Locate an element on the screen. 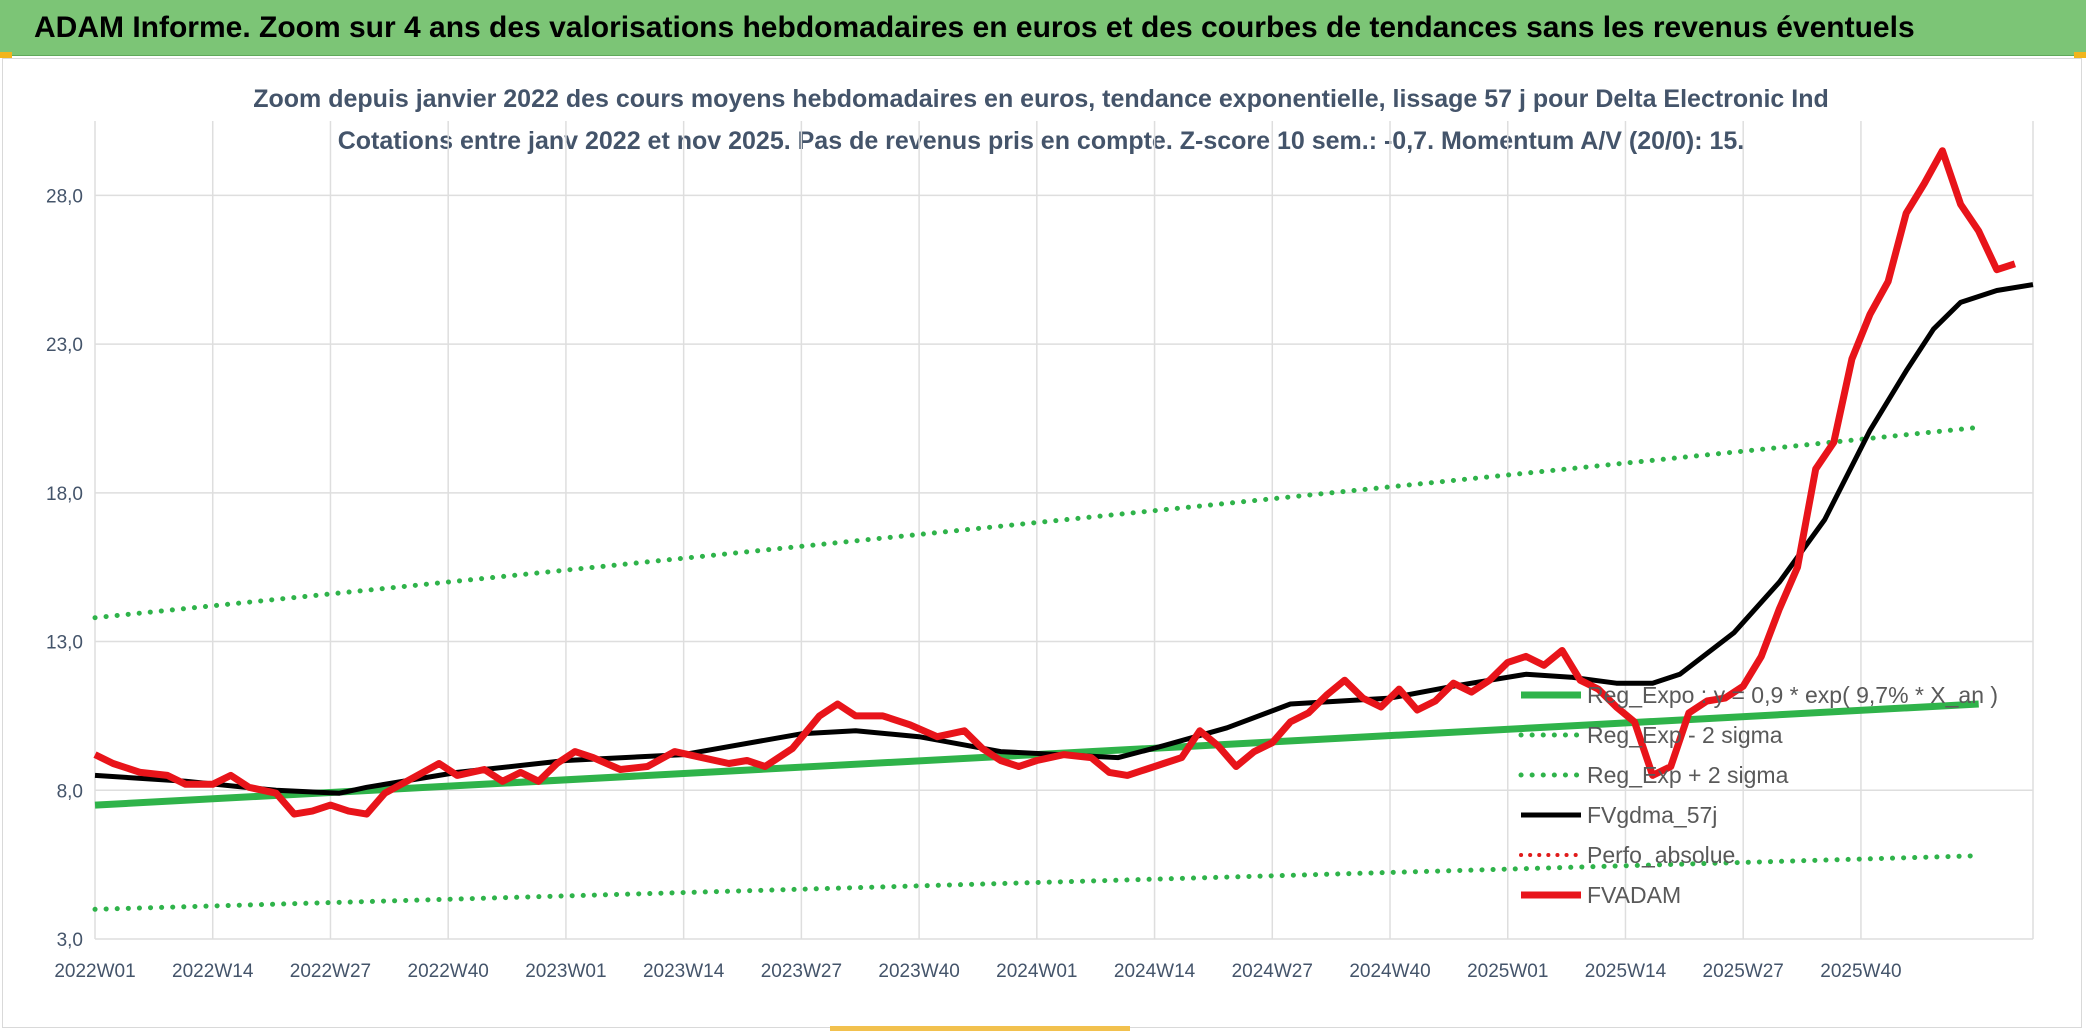 This screenshot has height=1031, width=2086. y-axis-ticks: 3,0 8,0 13,0 18,0 23,0 28,0 is located at coordinates (64, 568).